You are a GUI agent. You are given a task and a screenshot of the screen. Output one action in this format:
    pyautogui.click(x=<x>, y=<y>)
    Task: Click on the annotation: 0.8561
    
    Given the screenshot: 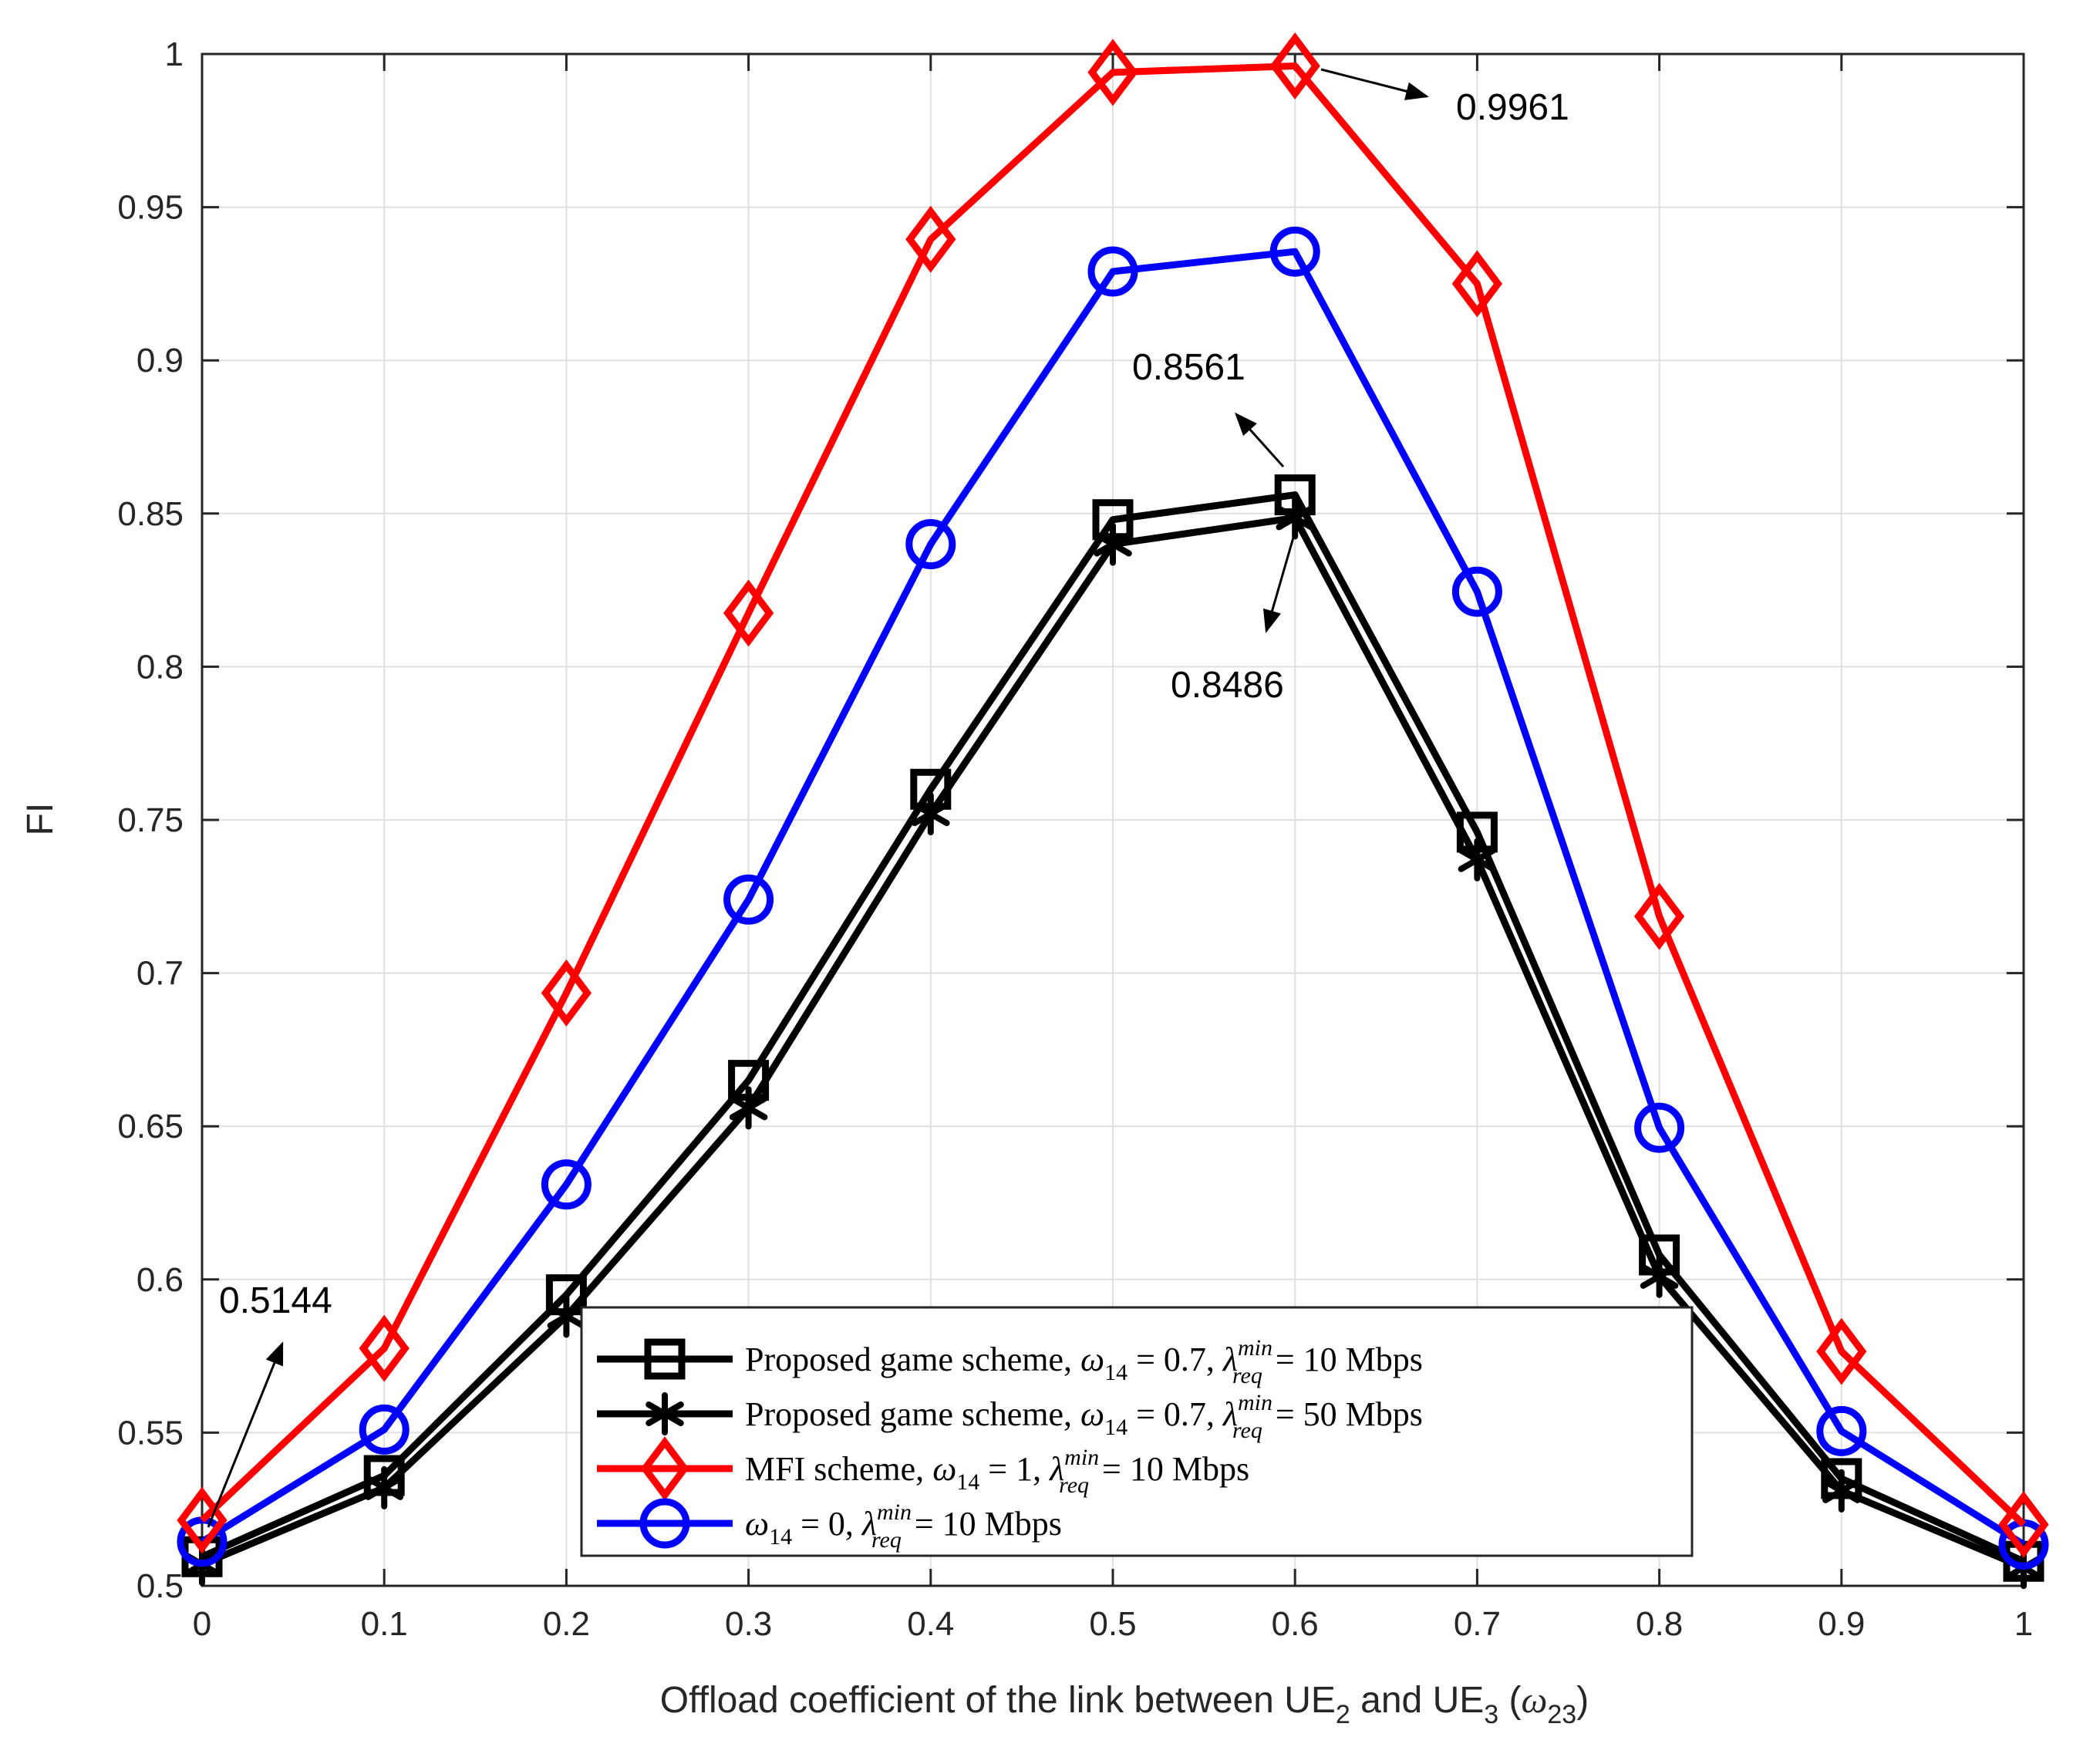 What is the action you would take?
    pyautogui.click(x=1208, y=408)
    